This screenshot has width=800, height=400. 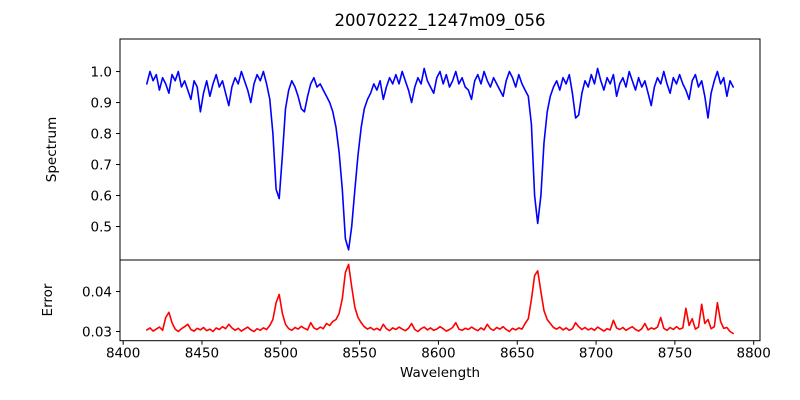 What do you see at coordinates (517, 354) in the screenshot?
I see `x-tick-label: 8650` at bounding box center [517, 354].